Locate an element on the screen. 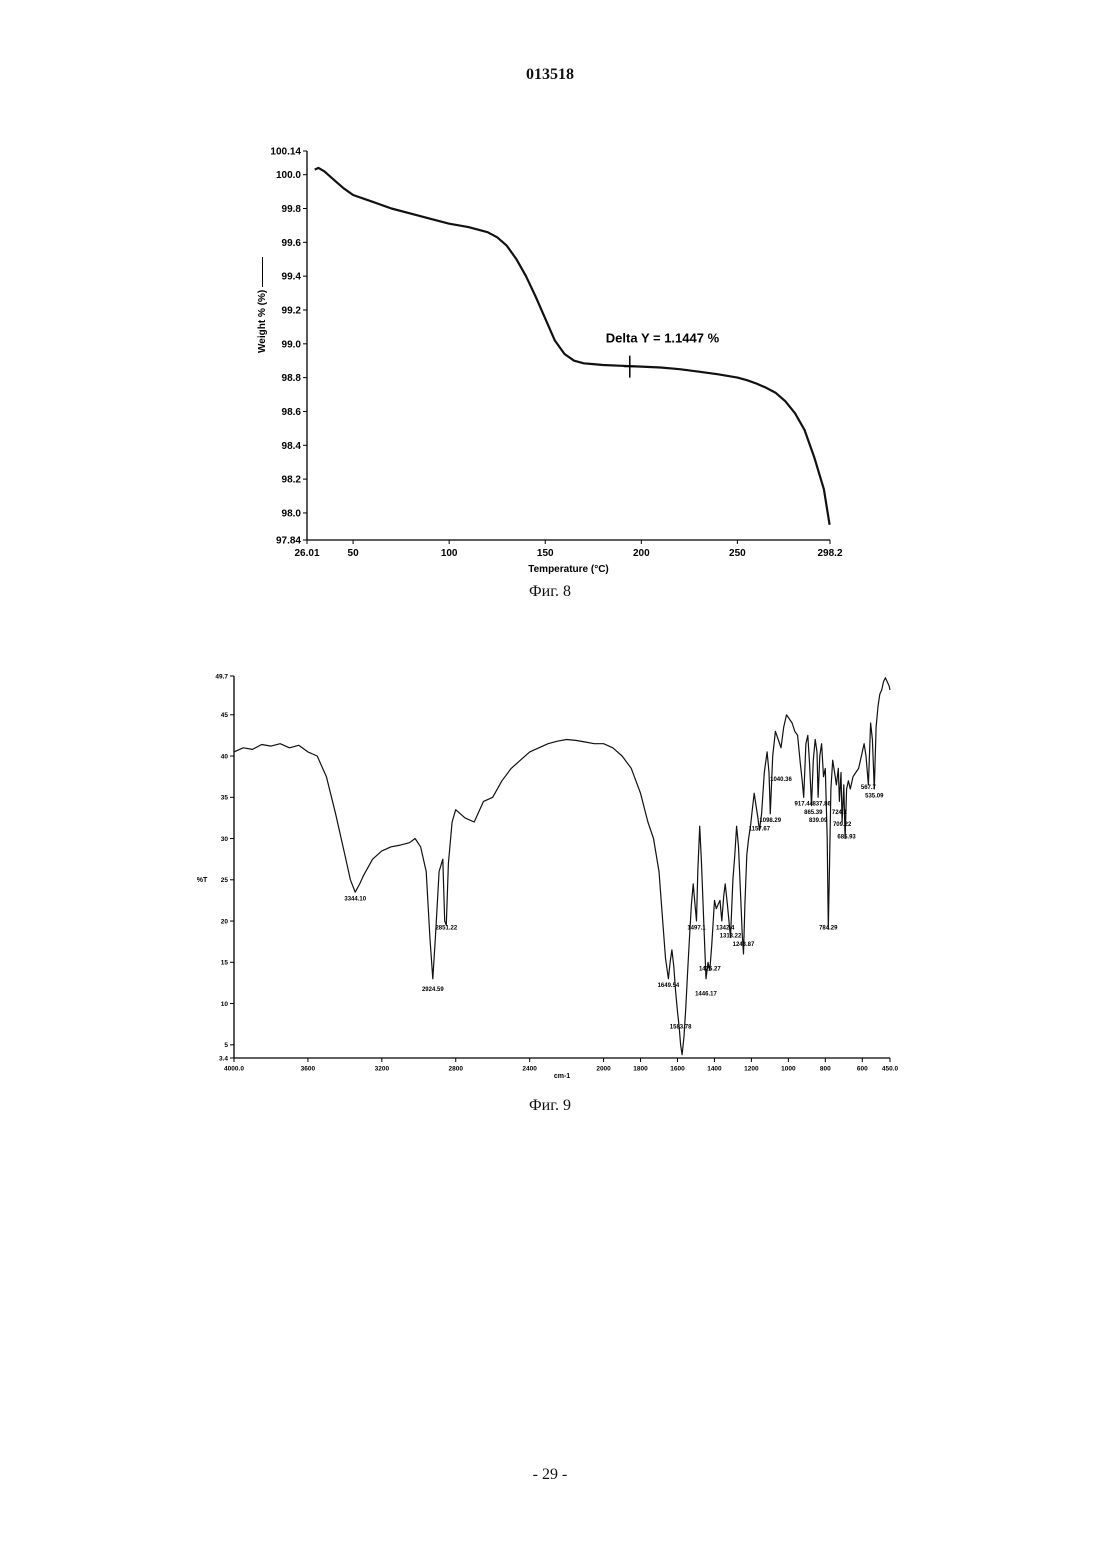 The image size is (1100, 1556). peak-label: 1040.36 is located at coordinates (781, 780).